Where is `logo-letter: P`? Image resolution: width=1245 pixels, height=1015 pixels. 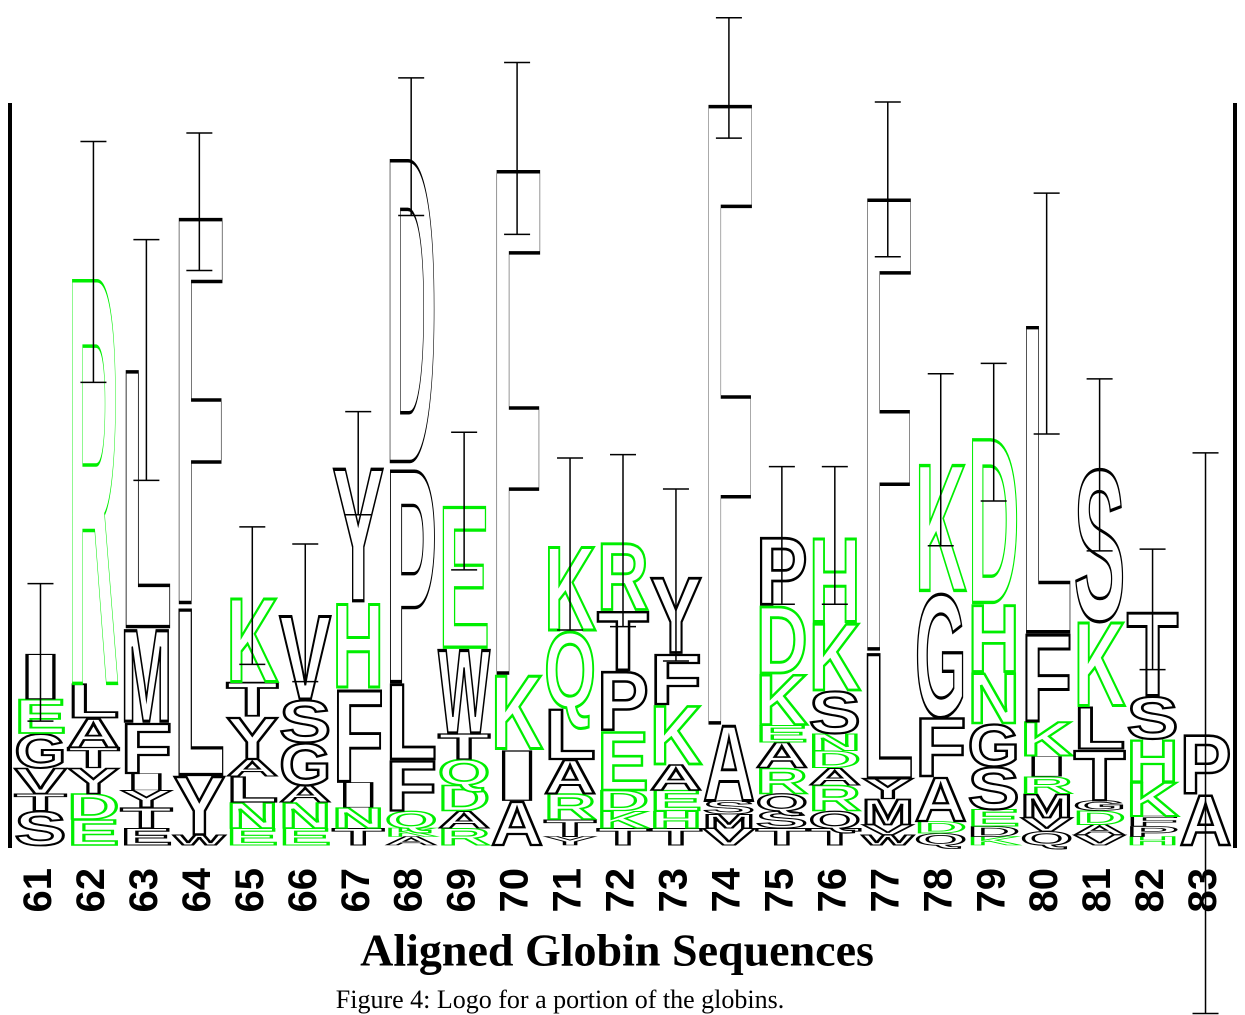
logo-letter: P is located at coordinates (411, 576).